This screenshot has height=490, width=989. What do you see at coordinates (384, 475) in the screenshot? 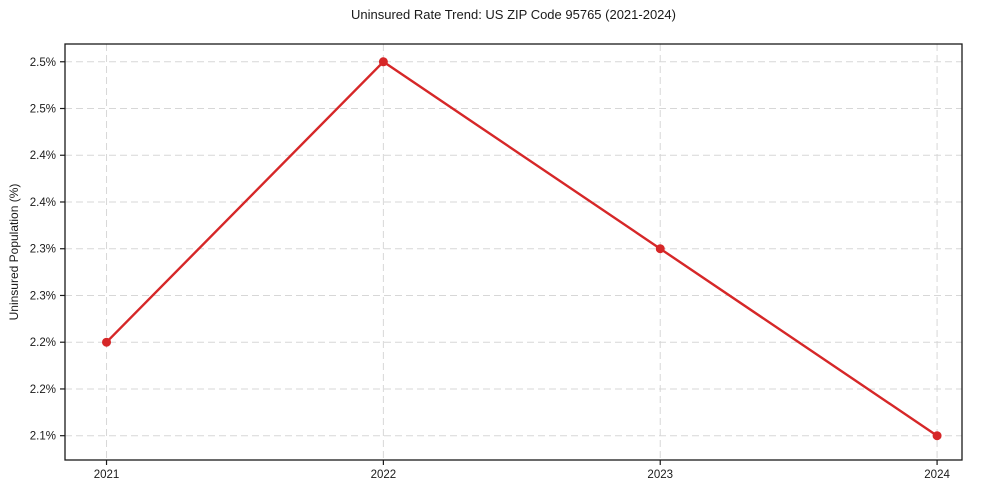
I see `x-tick-label: 2022` at bounding box center [384, 475].